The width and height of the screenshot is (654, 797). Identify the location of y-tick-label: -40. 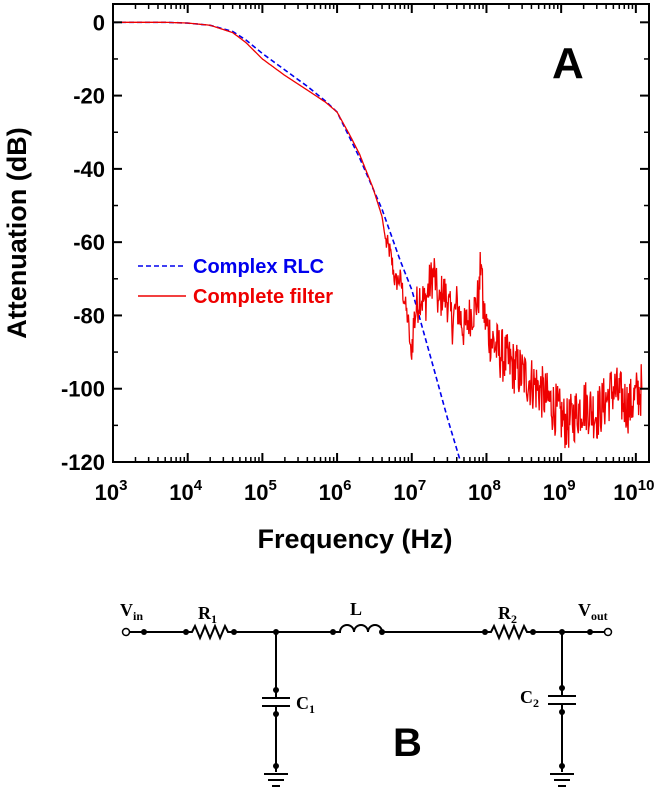
(89, 169).